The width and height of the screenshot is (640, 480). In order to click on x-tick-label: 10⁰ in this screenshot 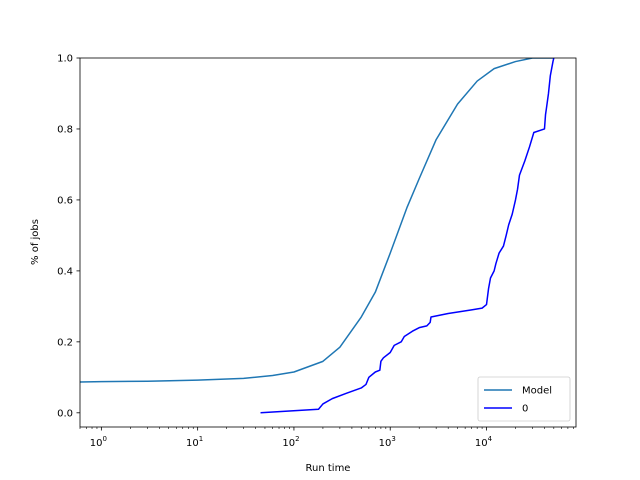, I will do `click(98, 442)`.